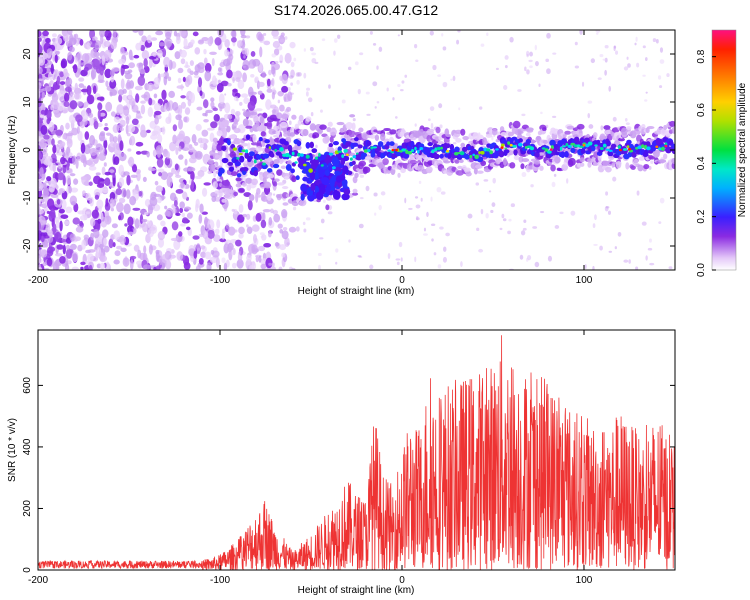  I want to click on colorbar-tick-label: 0.6, so click(701, 110).